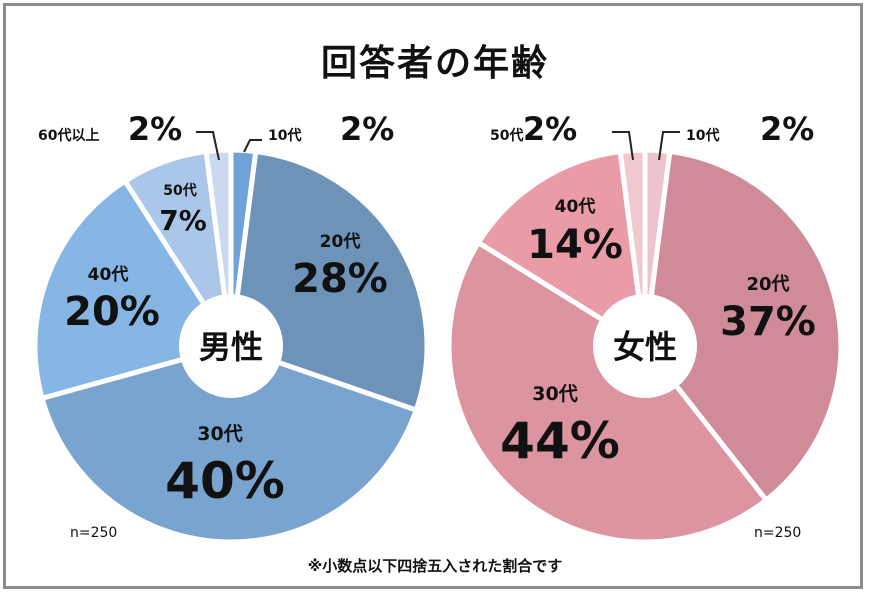 The height and width of the screenshot is (595, 870). I want to click on chart-title: 回答者の年齢, so click(434, 63).